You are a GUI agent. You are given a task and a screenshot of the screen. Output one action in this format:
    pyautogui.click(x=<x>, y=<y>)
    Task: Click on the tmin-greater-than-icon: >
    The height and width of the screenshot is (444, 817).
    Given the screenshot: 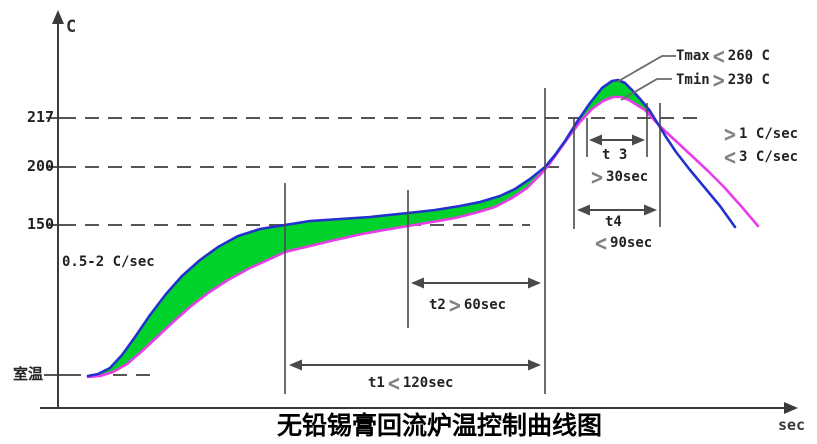 What is the action you would take?
    pyautogui.click(x=718, y=80)
    